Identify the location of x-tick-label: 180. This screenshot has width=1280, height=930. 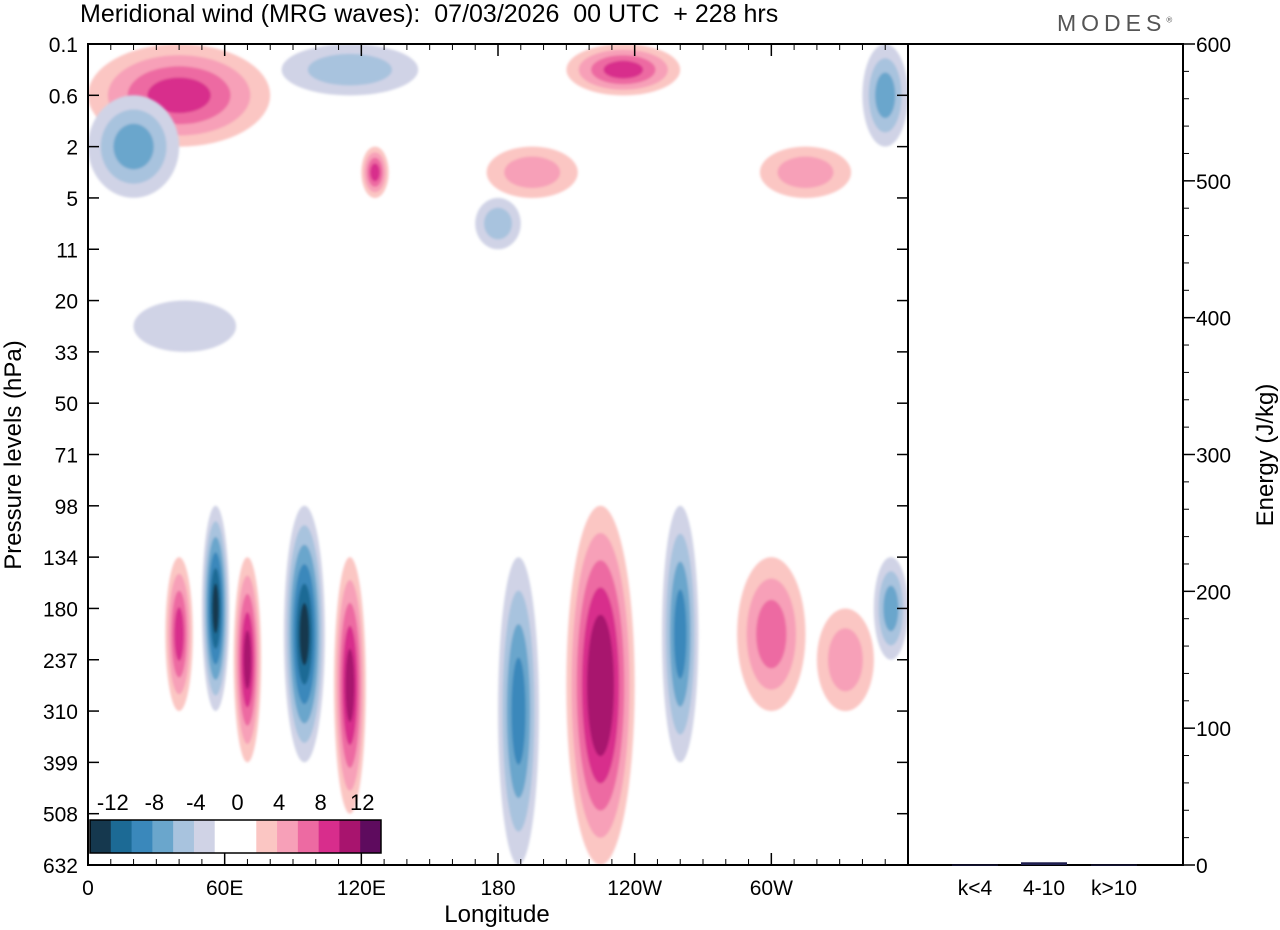
(497, 888).